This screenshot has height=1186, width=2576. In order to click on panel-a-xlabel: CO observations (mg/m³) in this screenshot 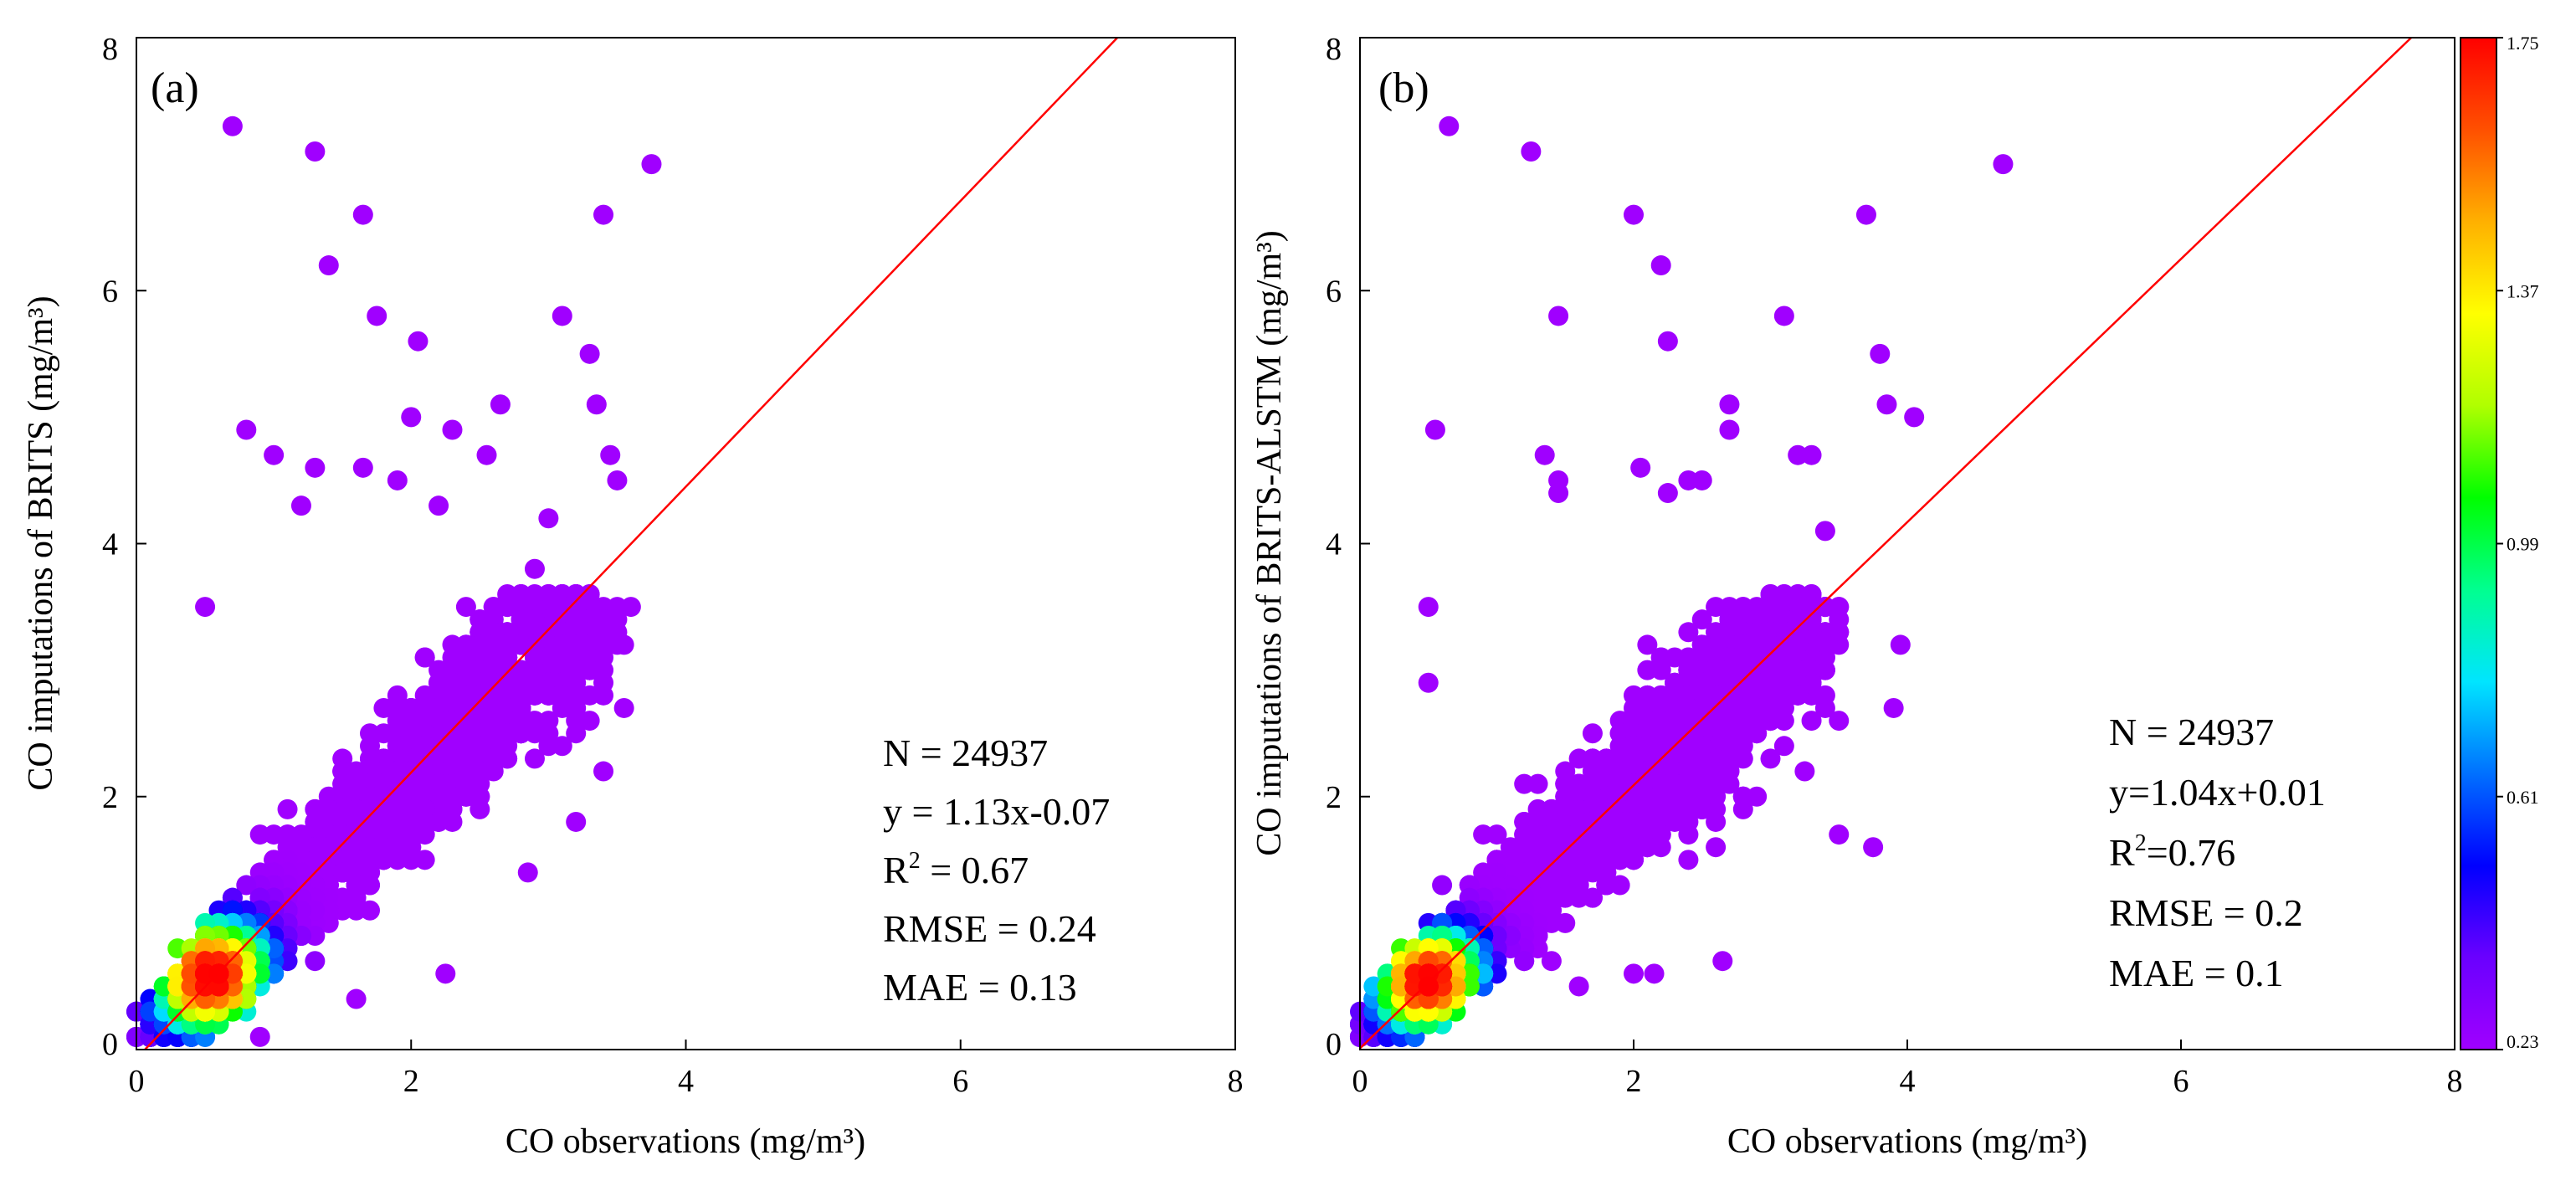, I will do `click(685, 1142)`.